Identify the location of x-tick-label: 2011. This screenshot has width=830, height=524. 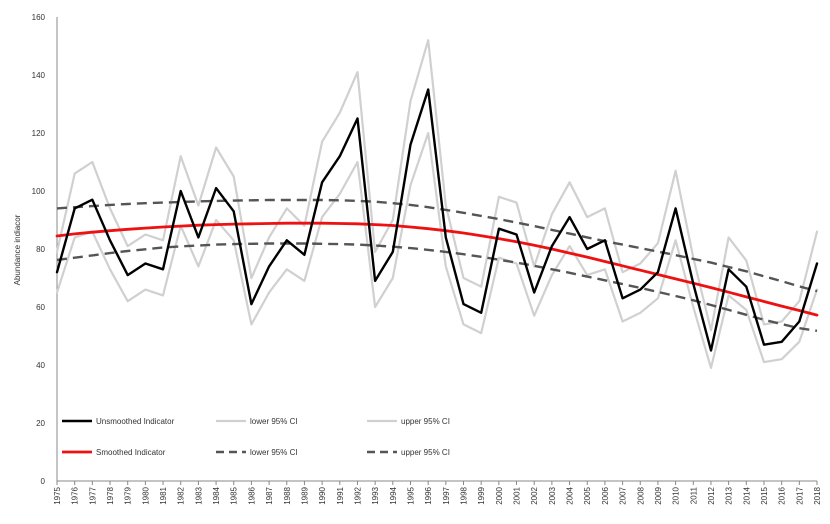
(693, 495).